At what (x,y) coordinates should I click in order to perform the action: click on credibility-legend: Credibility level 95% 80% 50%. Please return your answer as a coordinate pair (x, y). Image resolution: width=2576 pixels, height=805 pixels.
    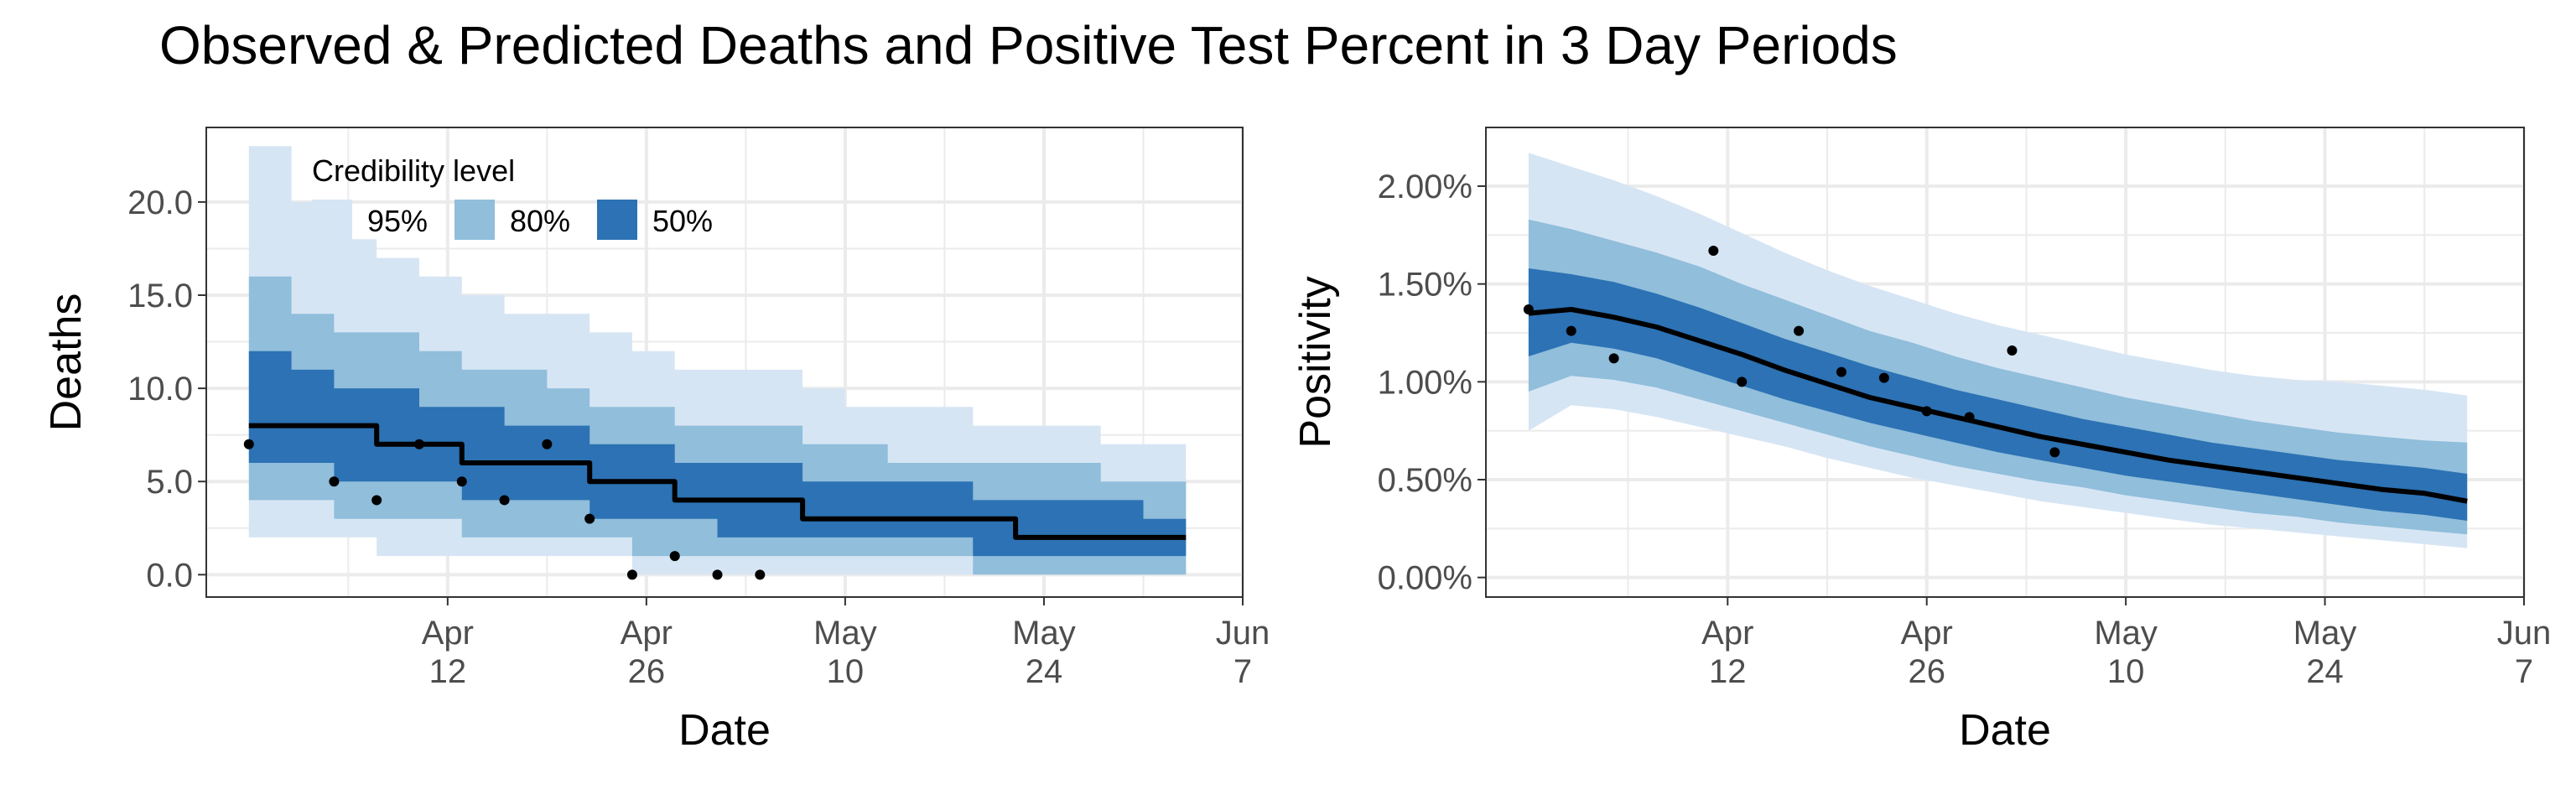
    Looking at the image, I should click on (512, 196).